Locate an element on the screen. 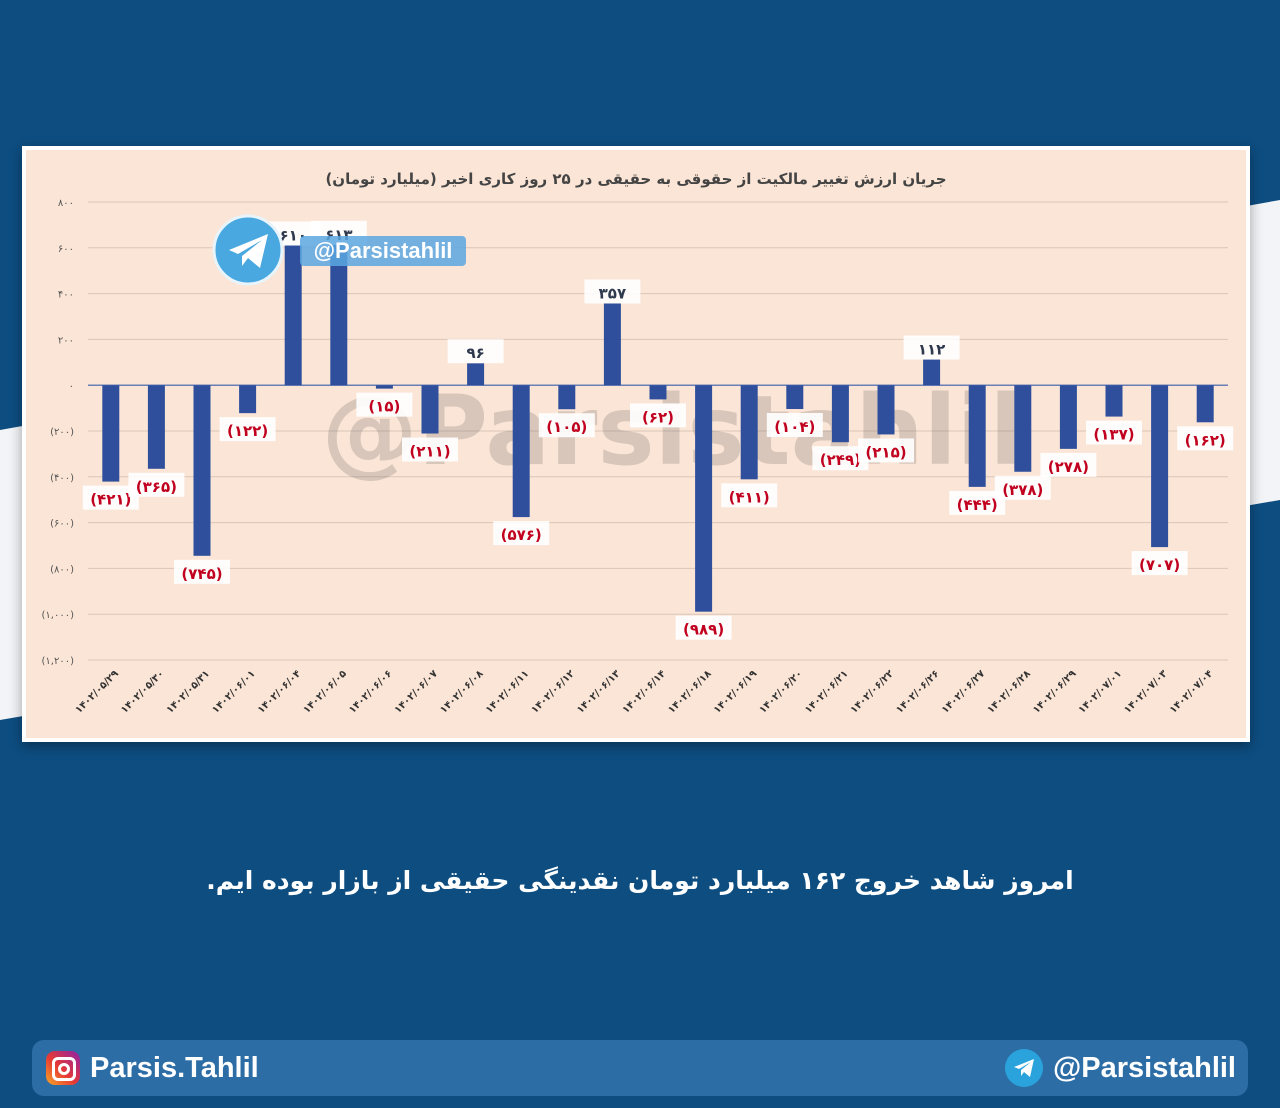 The width and height of the screenshot is (1280, 1108). data-label: (۳۷۸) is located at coordinates (1022, 487).